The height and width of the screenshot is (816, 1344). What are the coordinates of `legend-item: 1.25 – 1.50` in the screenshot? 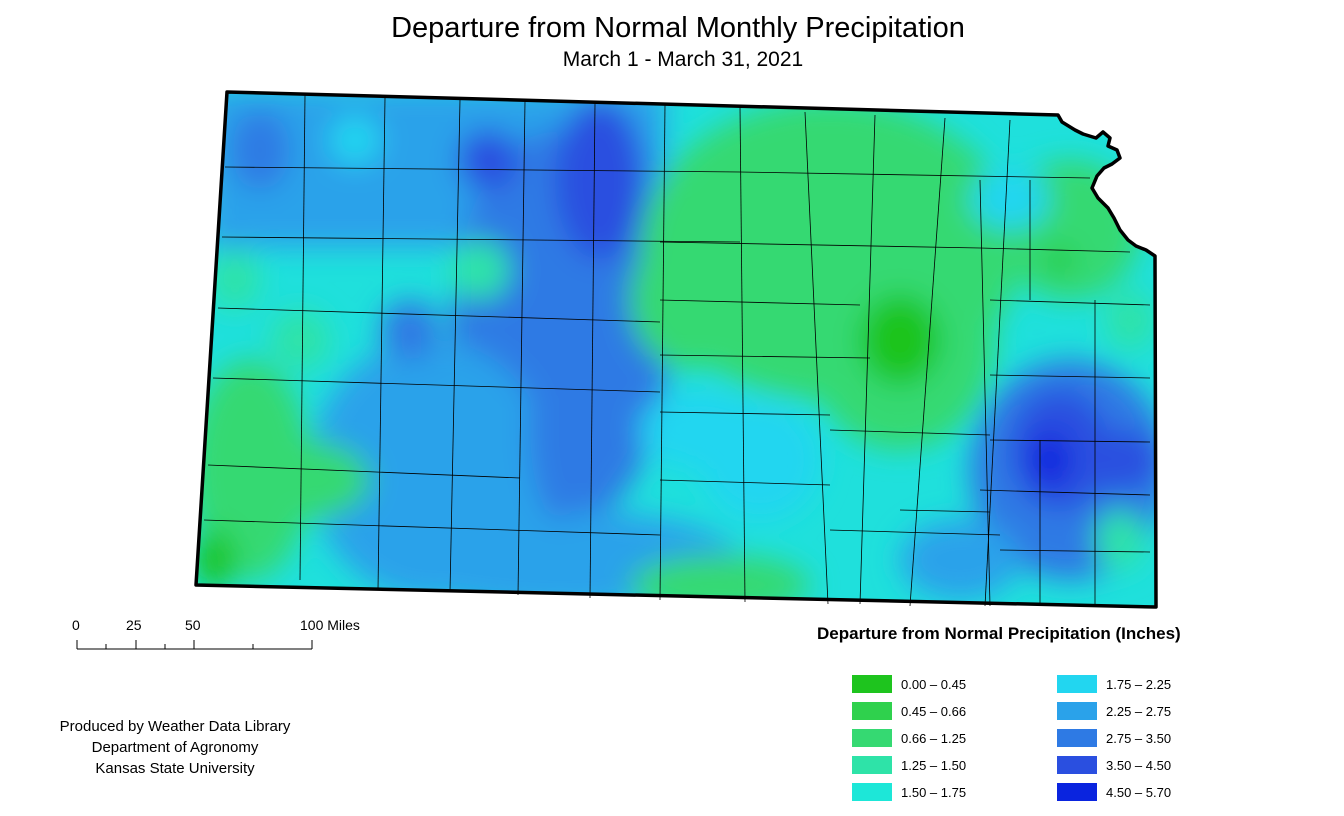 It's located at (909, 765).